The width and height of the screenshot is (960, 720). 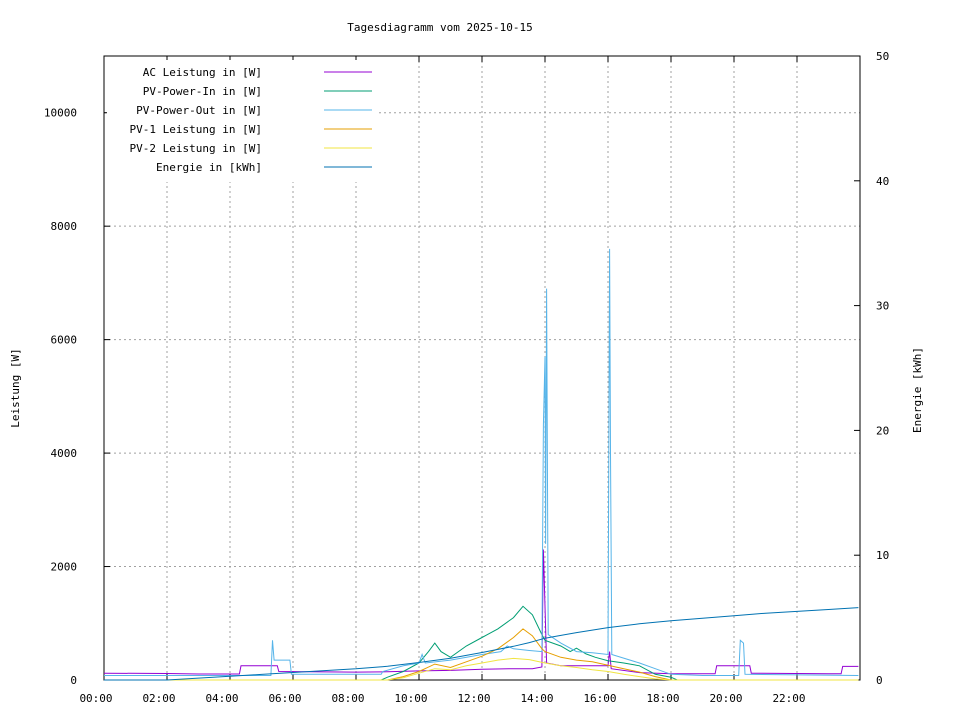 I want to click on legend-label: Energie in [kWh], so click(x=209, y=167).